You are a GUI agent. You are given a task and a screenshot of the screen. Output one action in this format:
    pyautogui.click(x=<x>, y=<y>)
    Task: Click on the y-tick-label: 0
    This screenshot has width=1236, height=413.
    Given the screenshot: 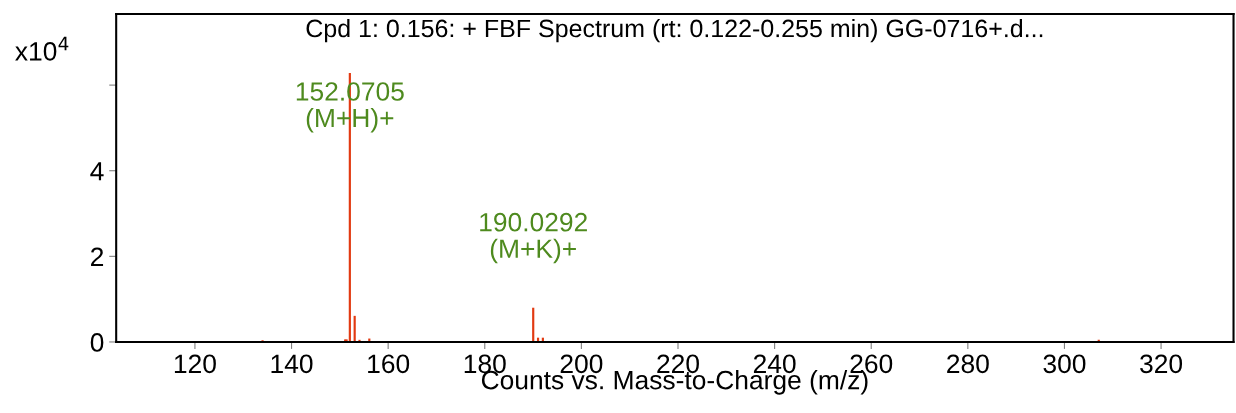 What is the action you would take?
    pyautogui.click(x=97, y=342)
    